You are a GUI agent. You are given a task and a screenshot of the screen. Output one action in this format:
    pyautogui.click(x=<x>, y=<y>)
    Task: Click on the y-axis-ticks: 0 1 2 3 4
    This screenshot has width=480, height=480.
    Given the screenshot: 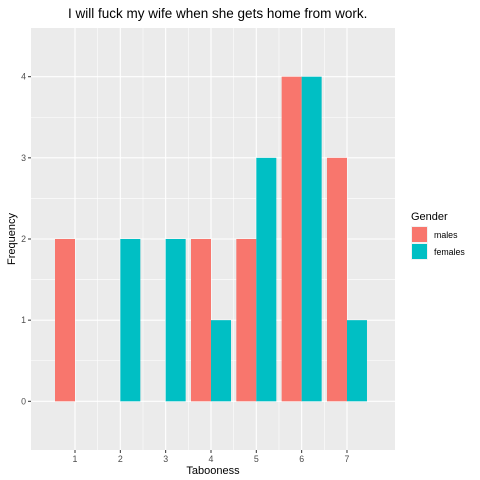 What is the action you would take?
    pyautogui.click(x=26, y=239)
    